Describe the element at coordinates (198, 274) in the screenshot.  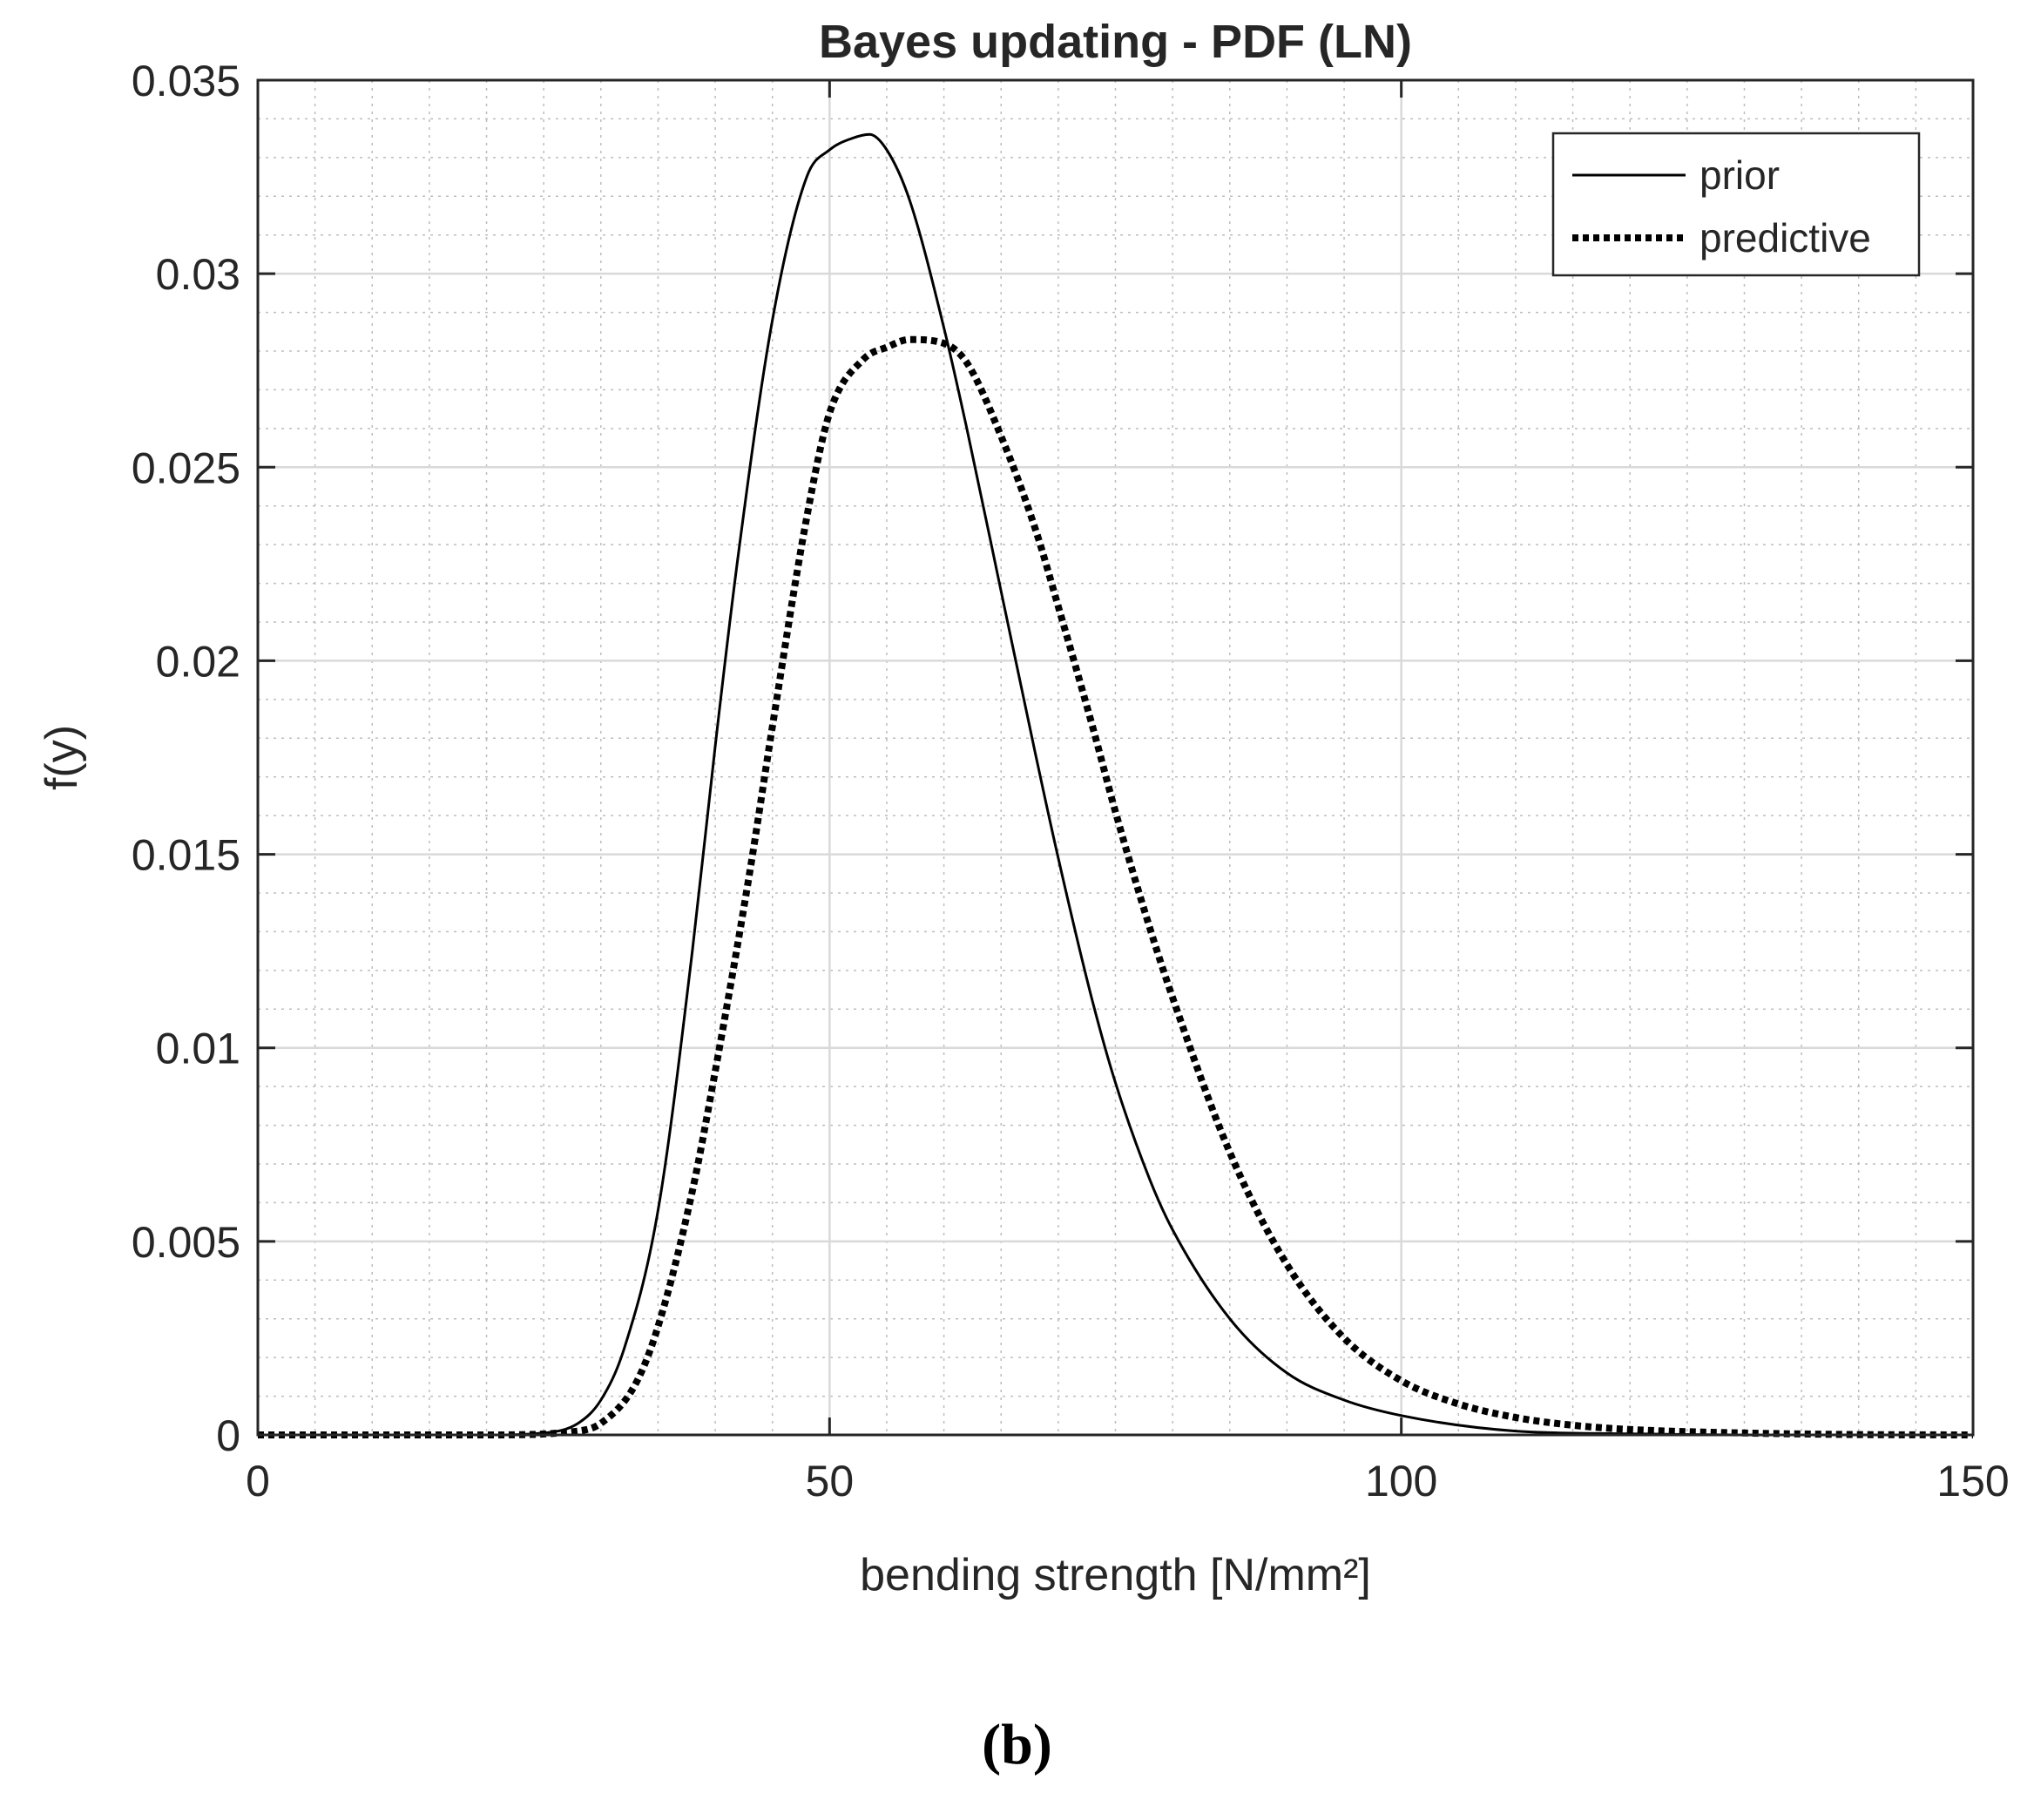
I see `y-tick-label: 0.03` at that location.